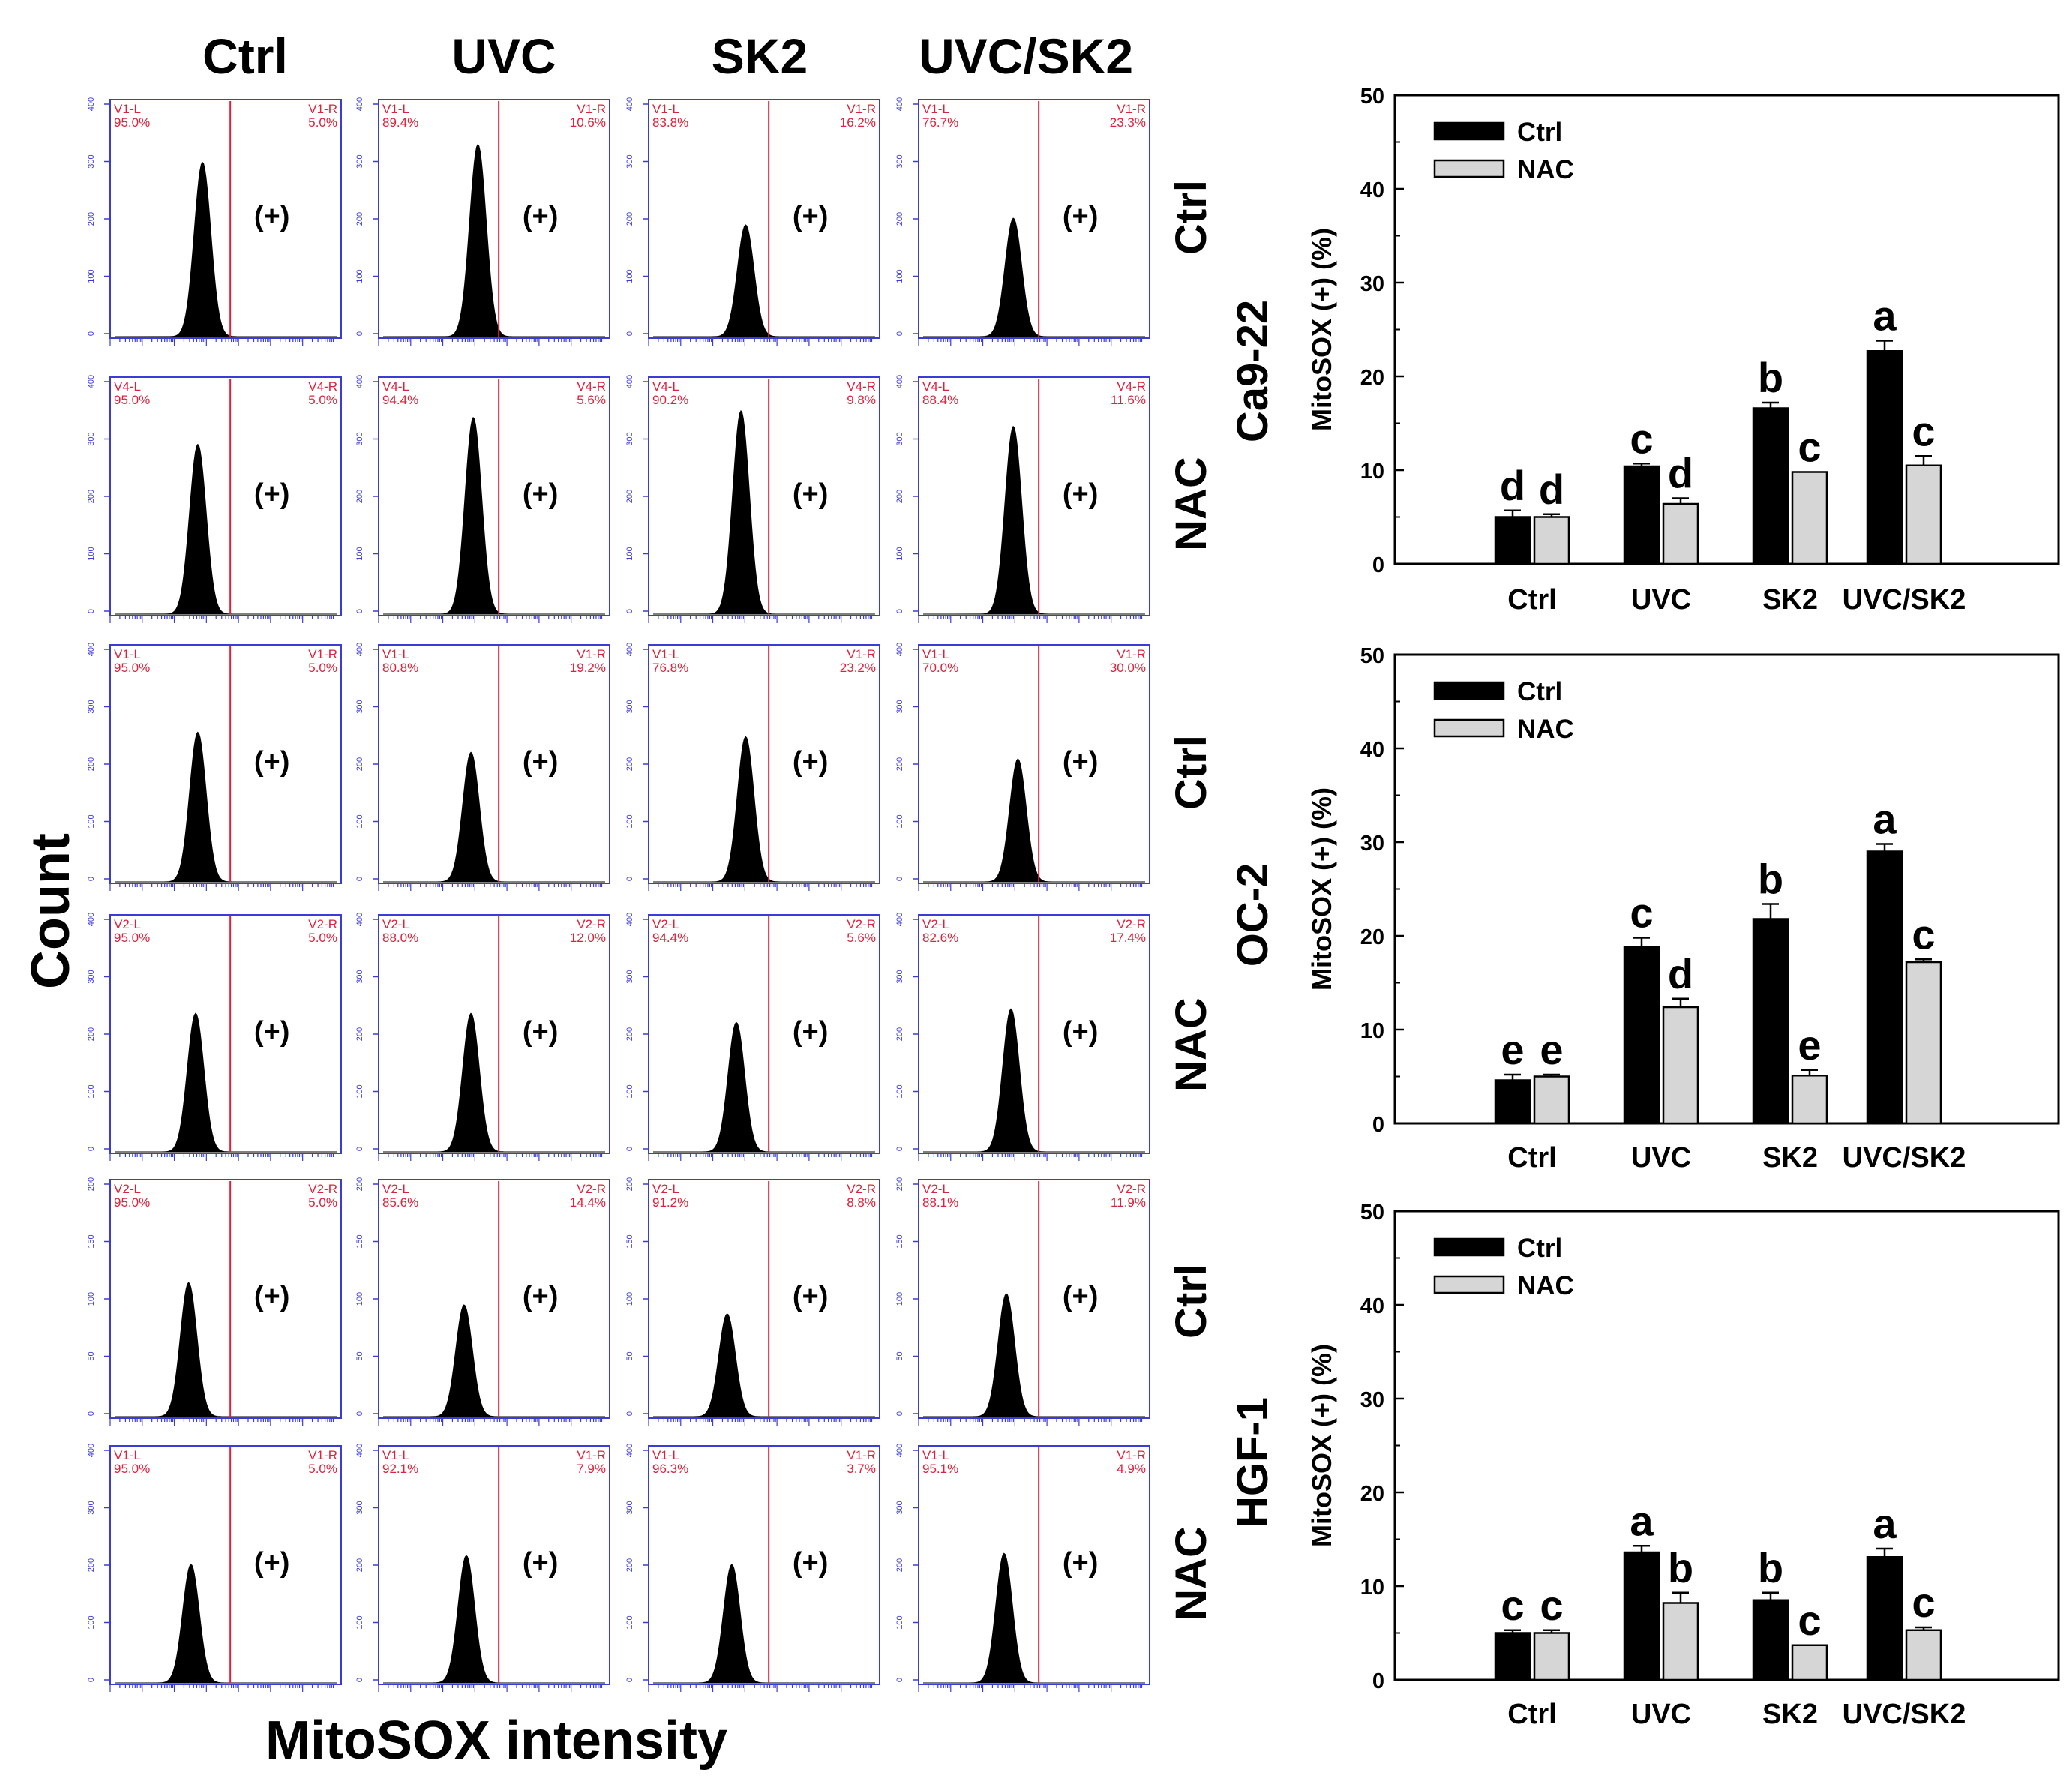 The width and height of the screenshot is (2072, 1790). I want to click on histogram-panel: 400 300 200 100 0 V2-L95.0% V2-R5.0% (+), so click(214, 1037).